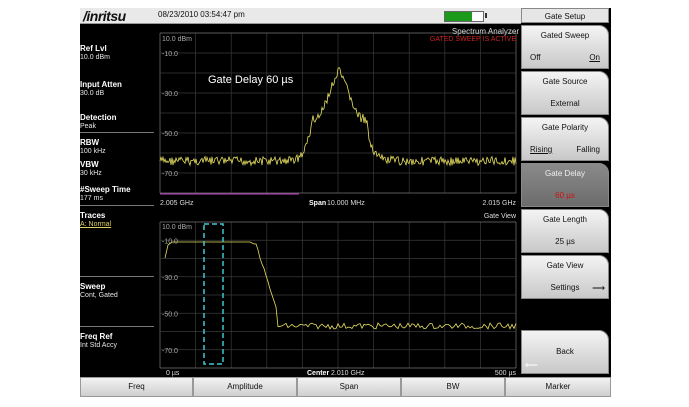 This screenshot has height=407, width=689. I want to click on bottom-ref-label: 10.0 dBm, so click(177, 227).